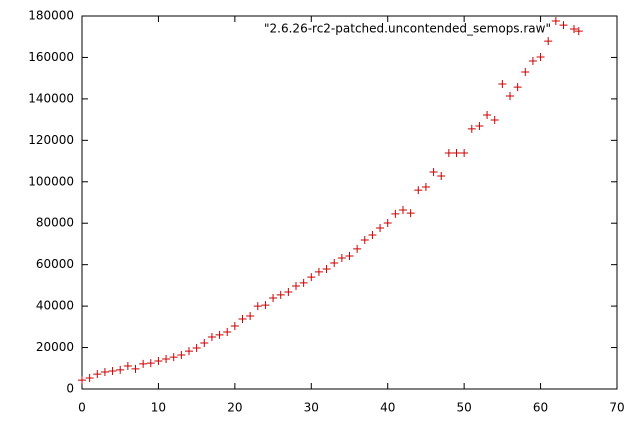  I want to click on y-tick-label: 120000, so click(51, 140).